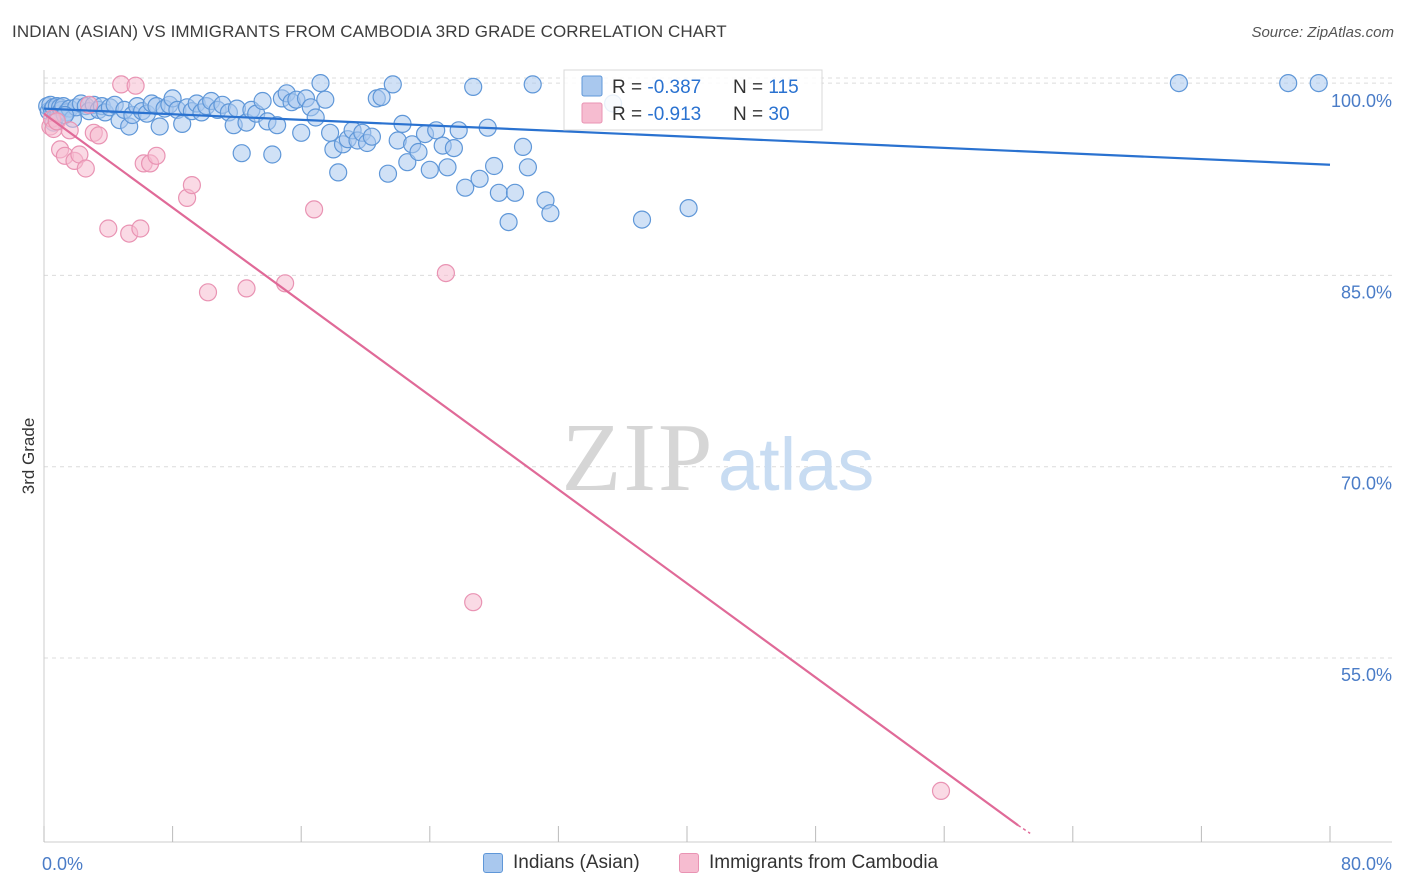  What do you see at coordinates (62, 864) in the screenshot?
I see `x-tick-label-min: 0.0%` at bounding box center [62, 864].